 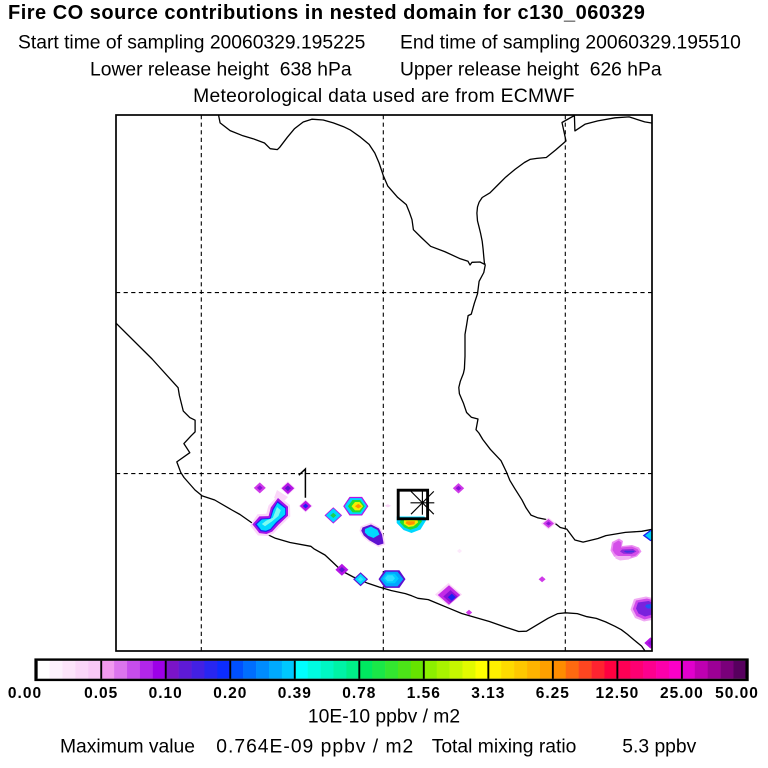 I want to click on svg-text: 0.10, so click(x=166, y=693).